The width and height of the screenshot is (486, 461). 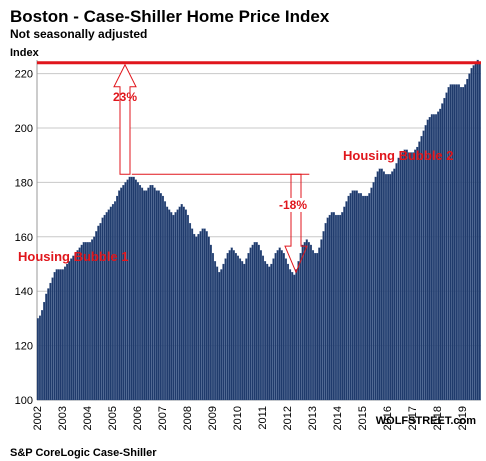 What do you see at coordinates (88, 418) in the screenshot?
I see `x-tick-label: 2004` at bounding box center [88, 418].